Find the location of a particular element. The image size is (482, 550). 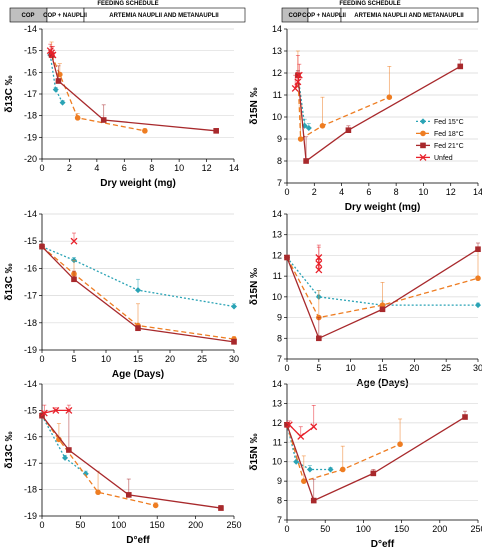

y-tick-label: 10 is located at coordinates (277, 462).